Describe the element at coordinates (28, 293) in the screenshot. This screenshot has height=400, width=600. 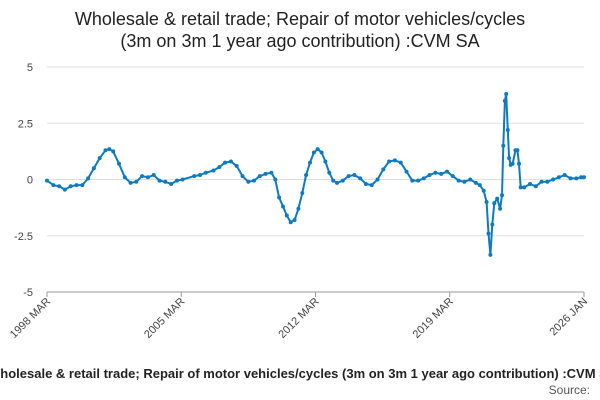
I see `y-tick-label: -5` at that location.